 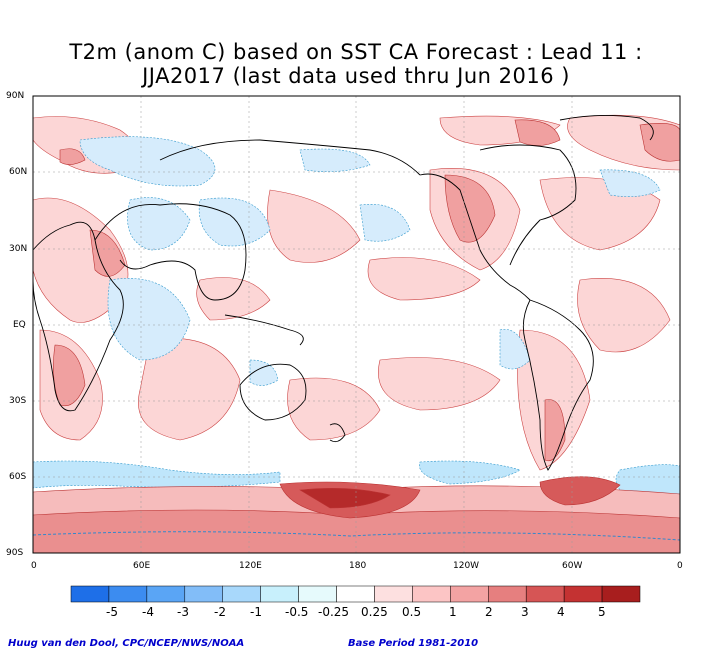 I want to click on lat-label-30n: 30N, so click(x=18, y=249).